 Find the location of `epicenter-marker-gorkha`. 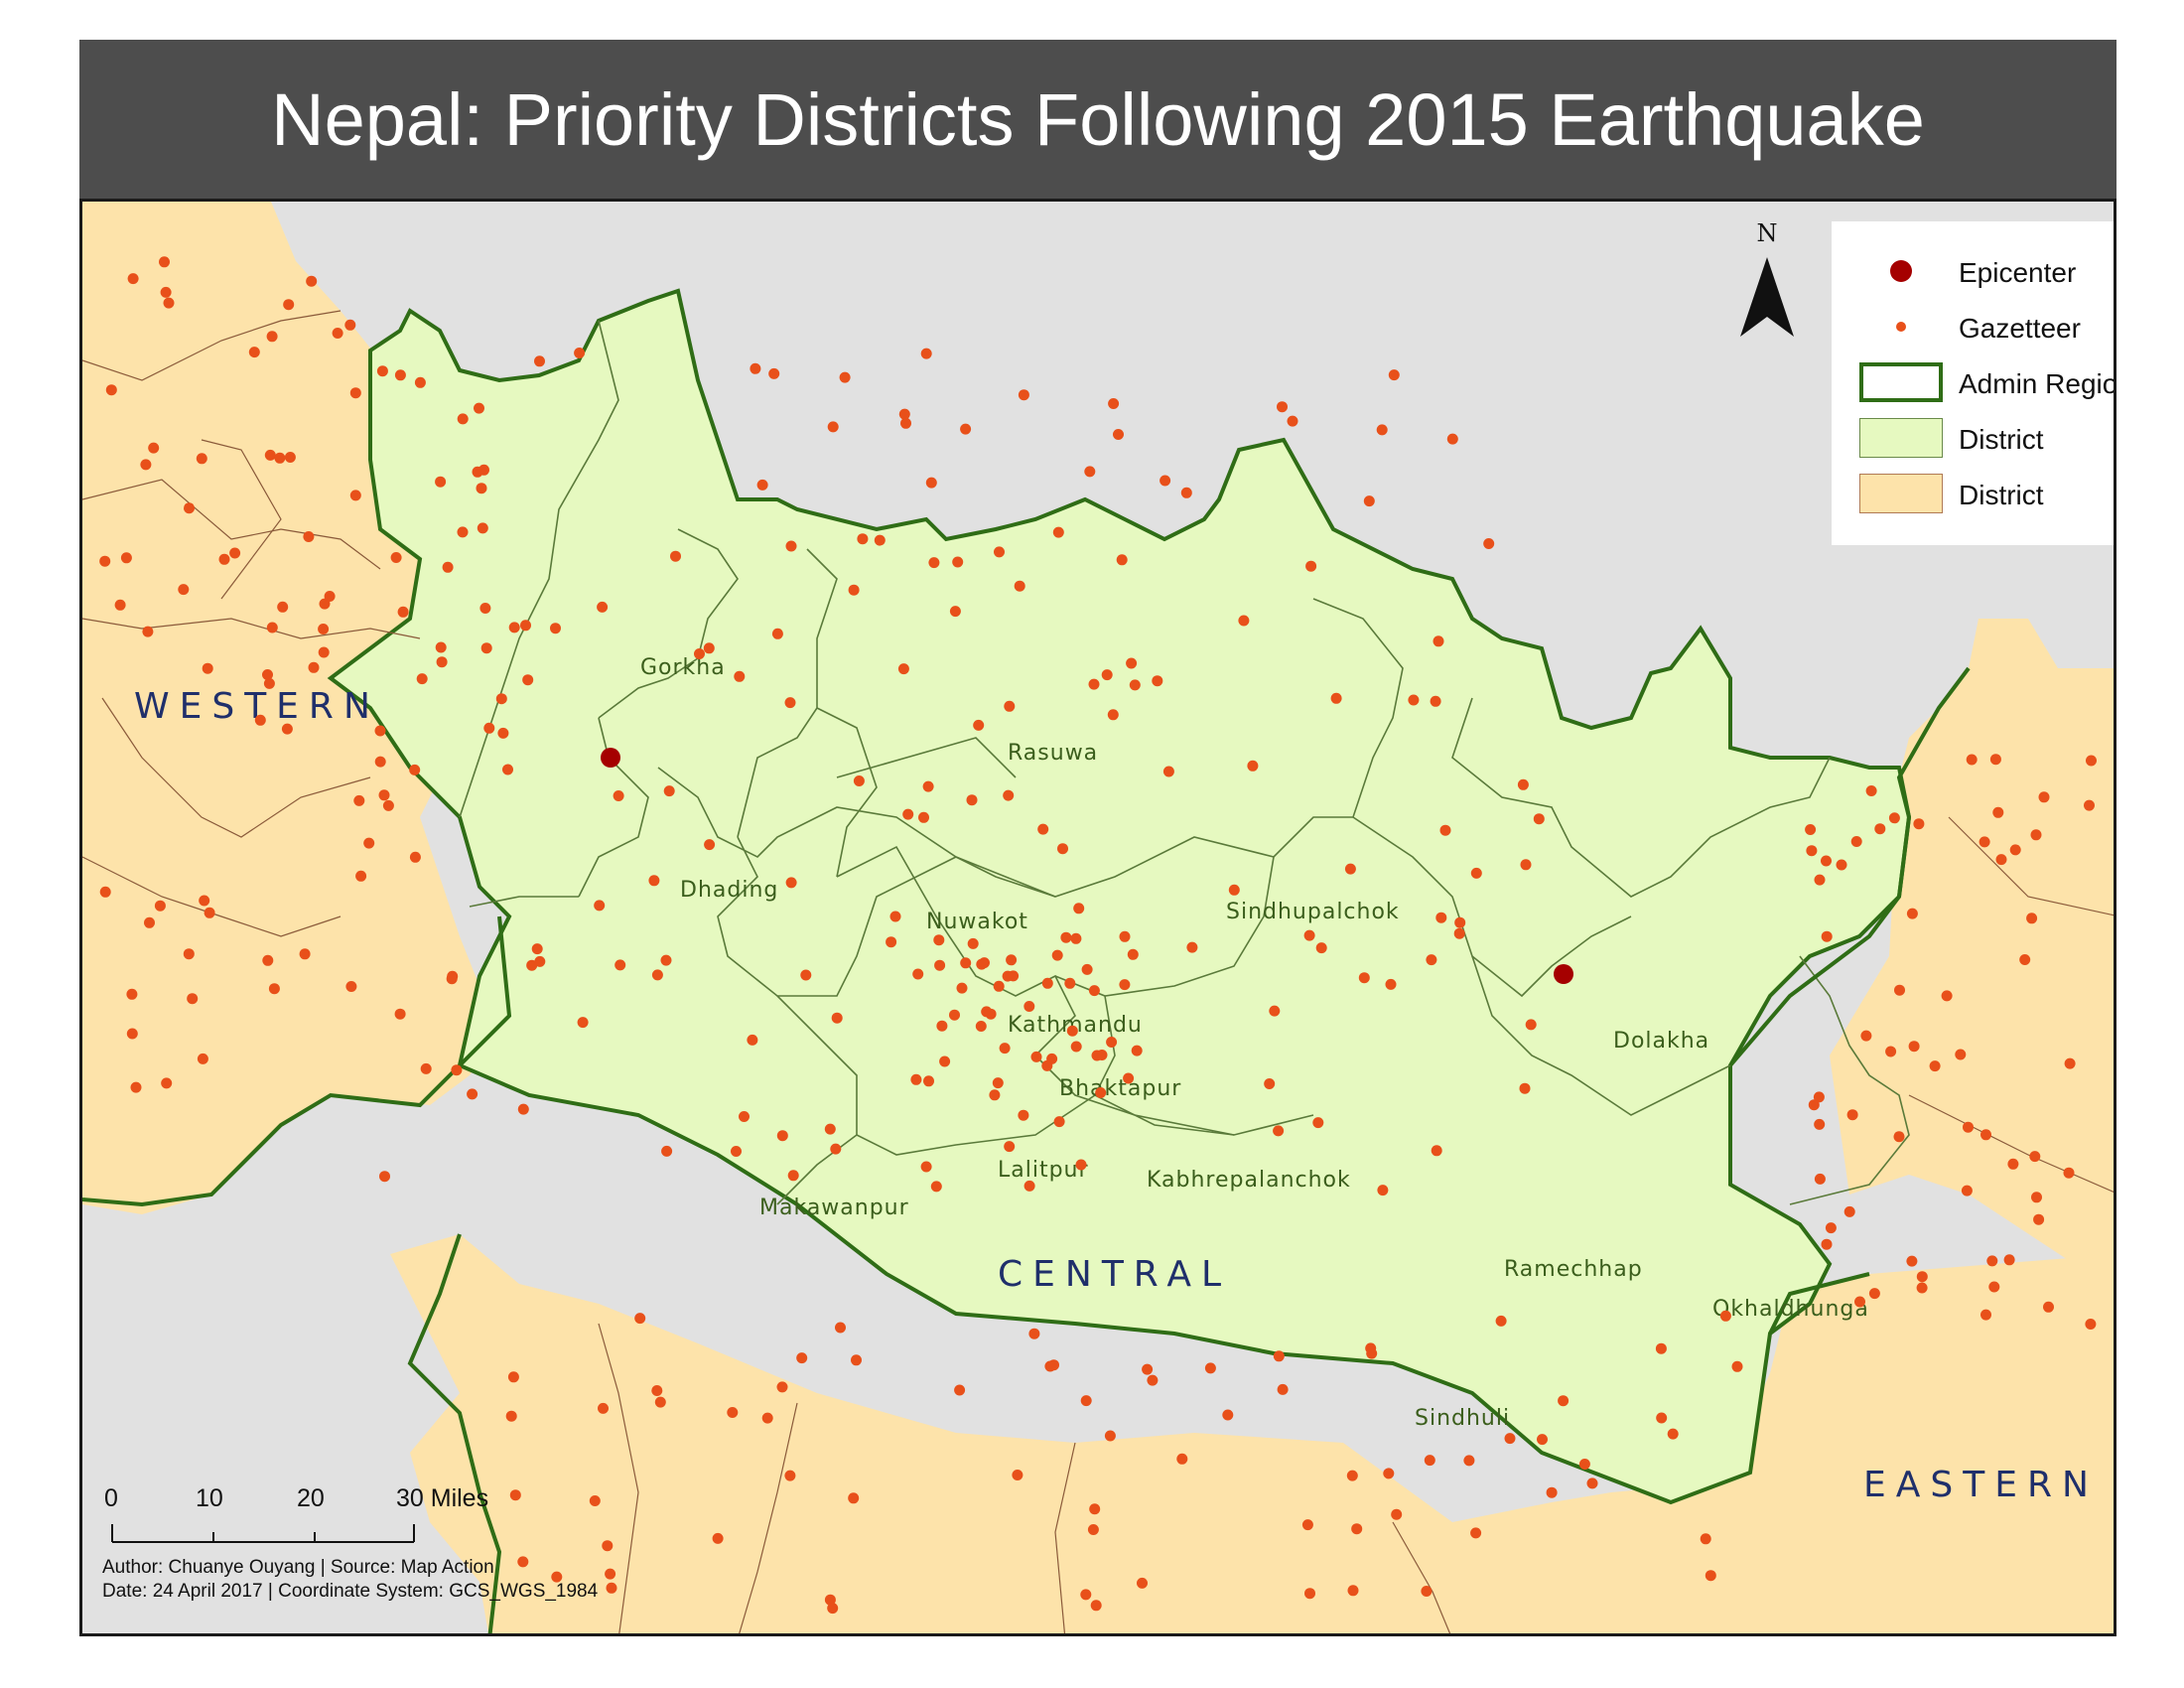

epicenter-marker-gorkha is located at coordinates (610, 758).